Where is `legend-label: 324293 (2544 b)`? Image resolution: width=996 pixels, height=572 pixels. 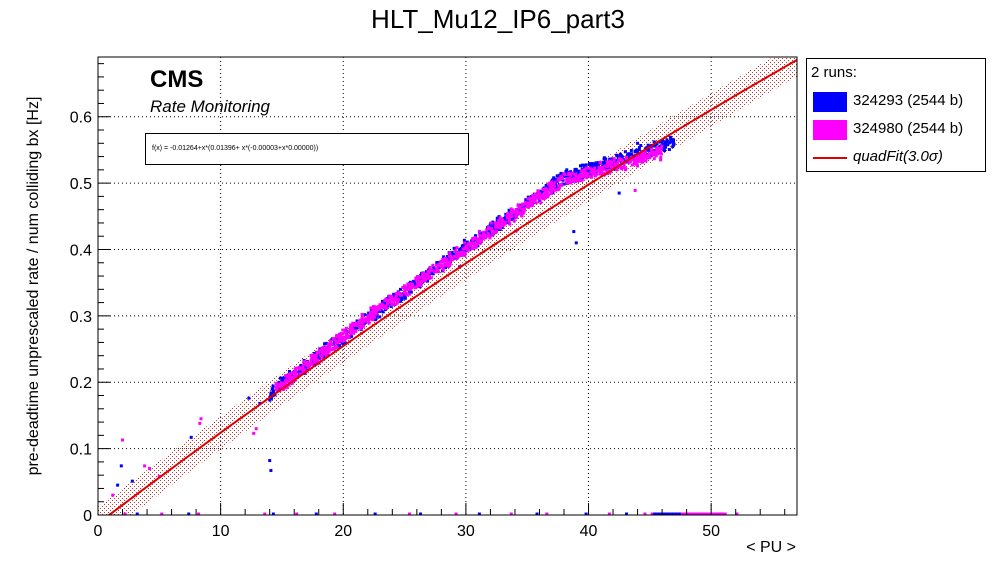 legend-label: 324293 (2544 b) is located at coordinates (908, 100).